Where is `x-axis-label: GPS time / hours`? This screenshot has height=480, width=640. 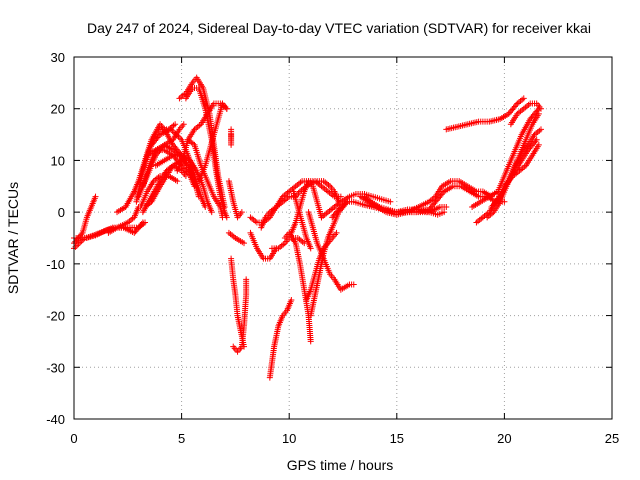 x-axis-label: GPS time / hours is located at coordinates (340, 465).